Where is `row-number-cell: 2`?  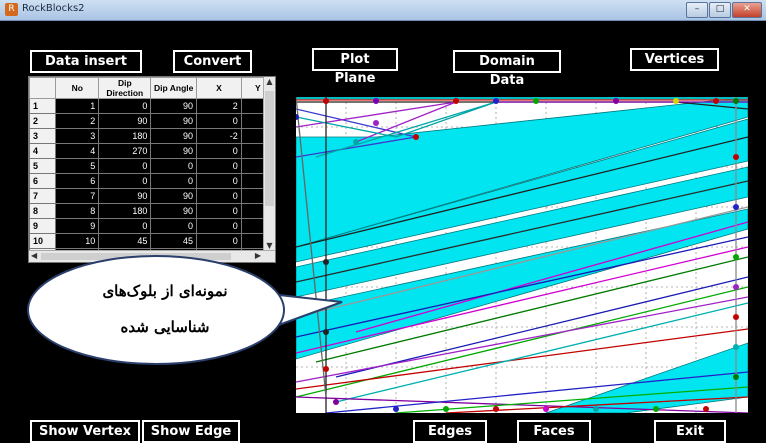 row-number-cell: 2 is located at coordinates (43, 121).